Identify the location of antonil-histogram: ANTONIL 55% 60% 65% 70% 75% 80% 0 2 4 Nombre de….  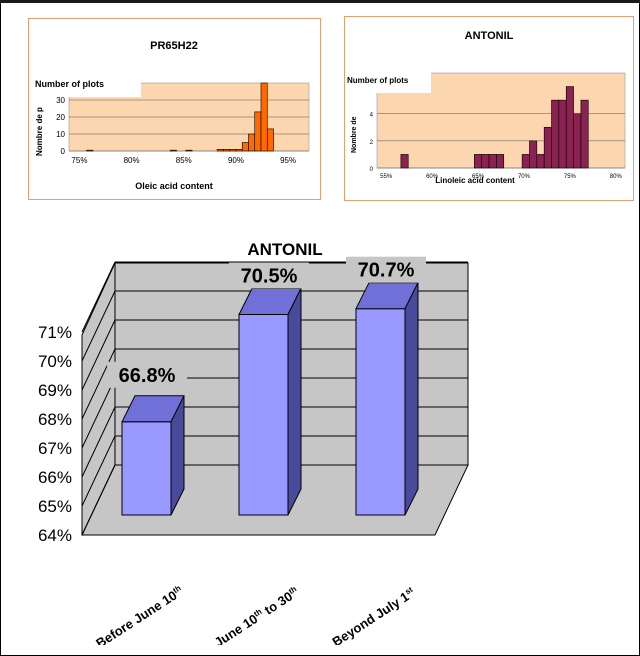
(485, 107).